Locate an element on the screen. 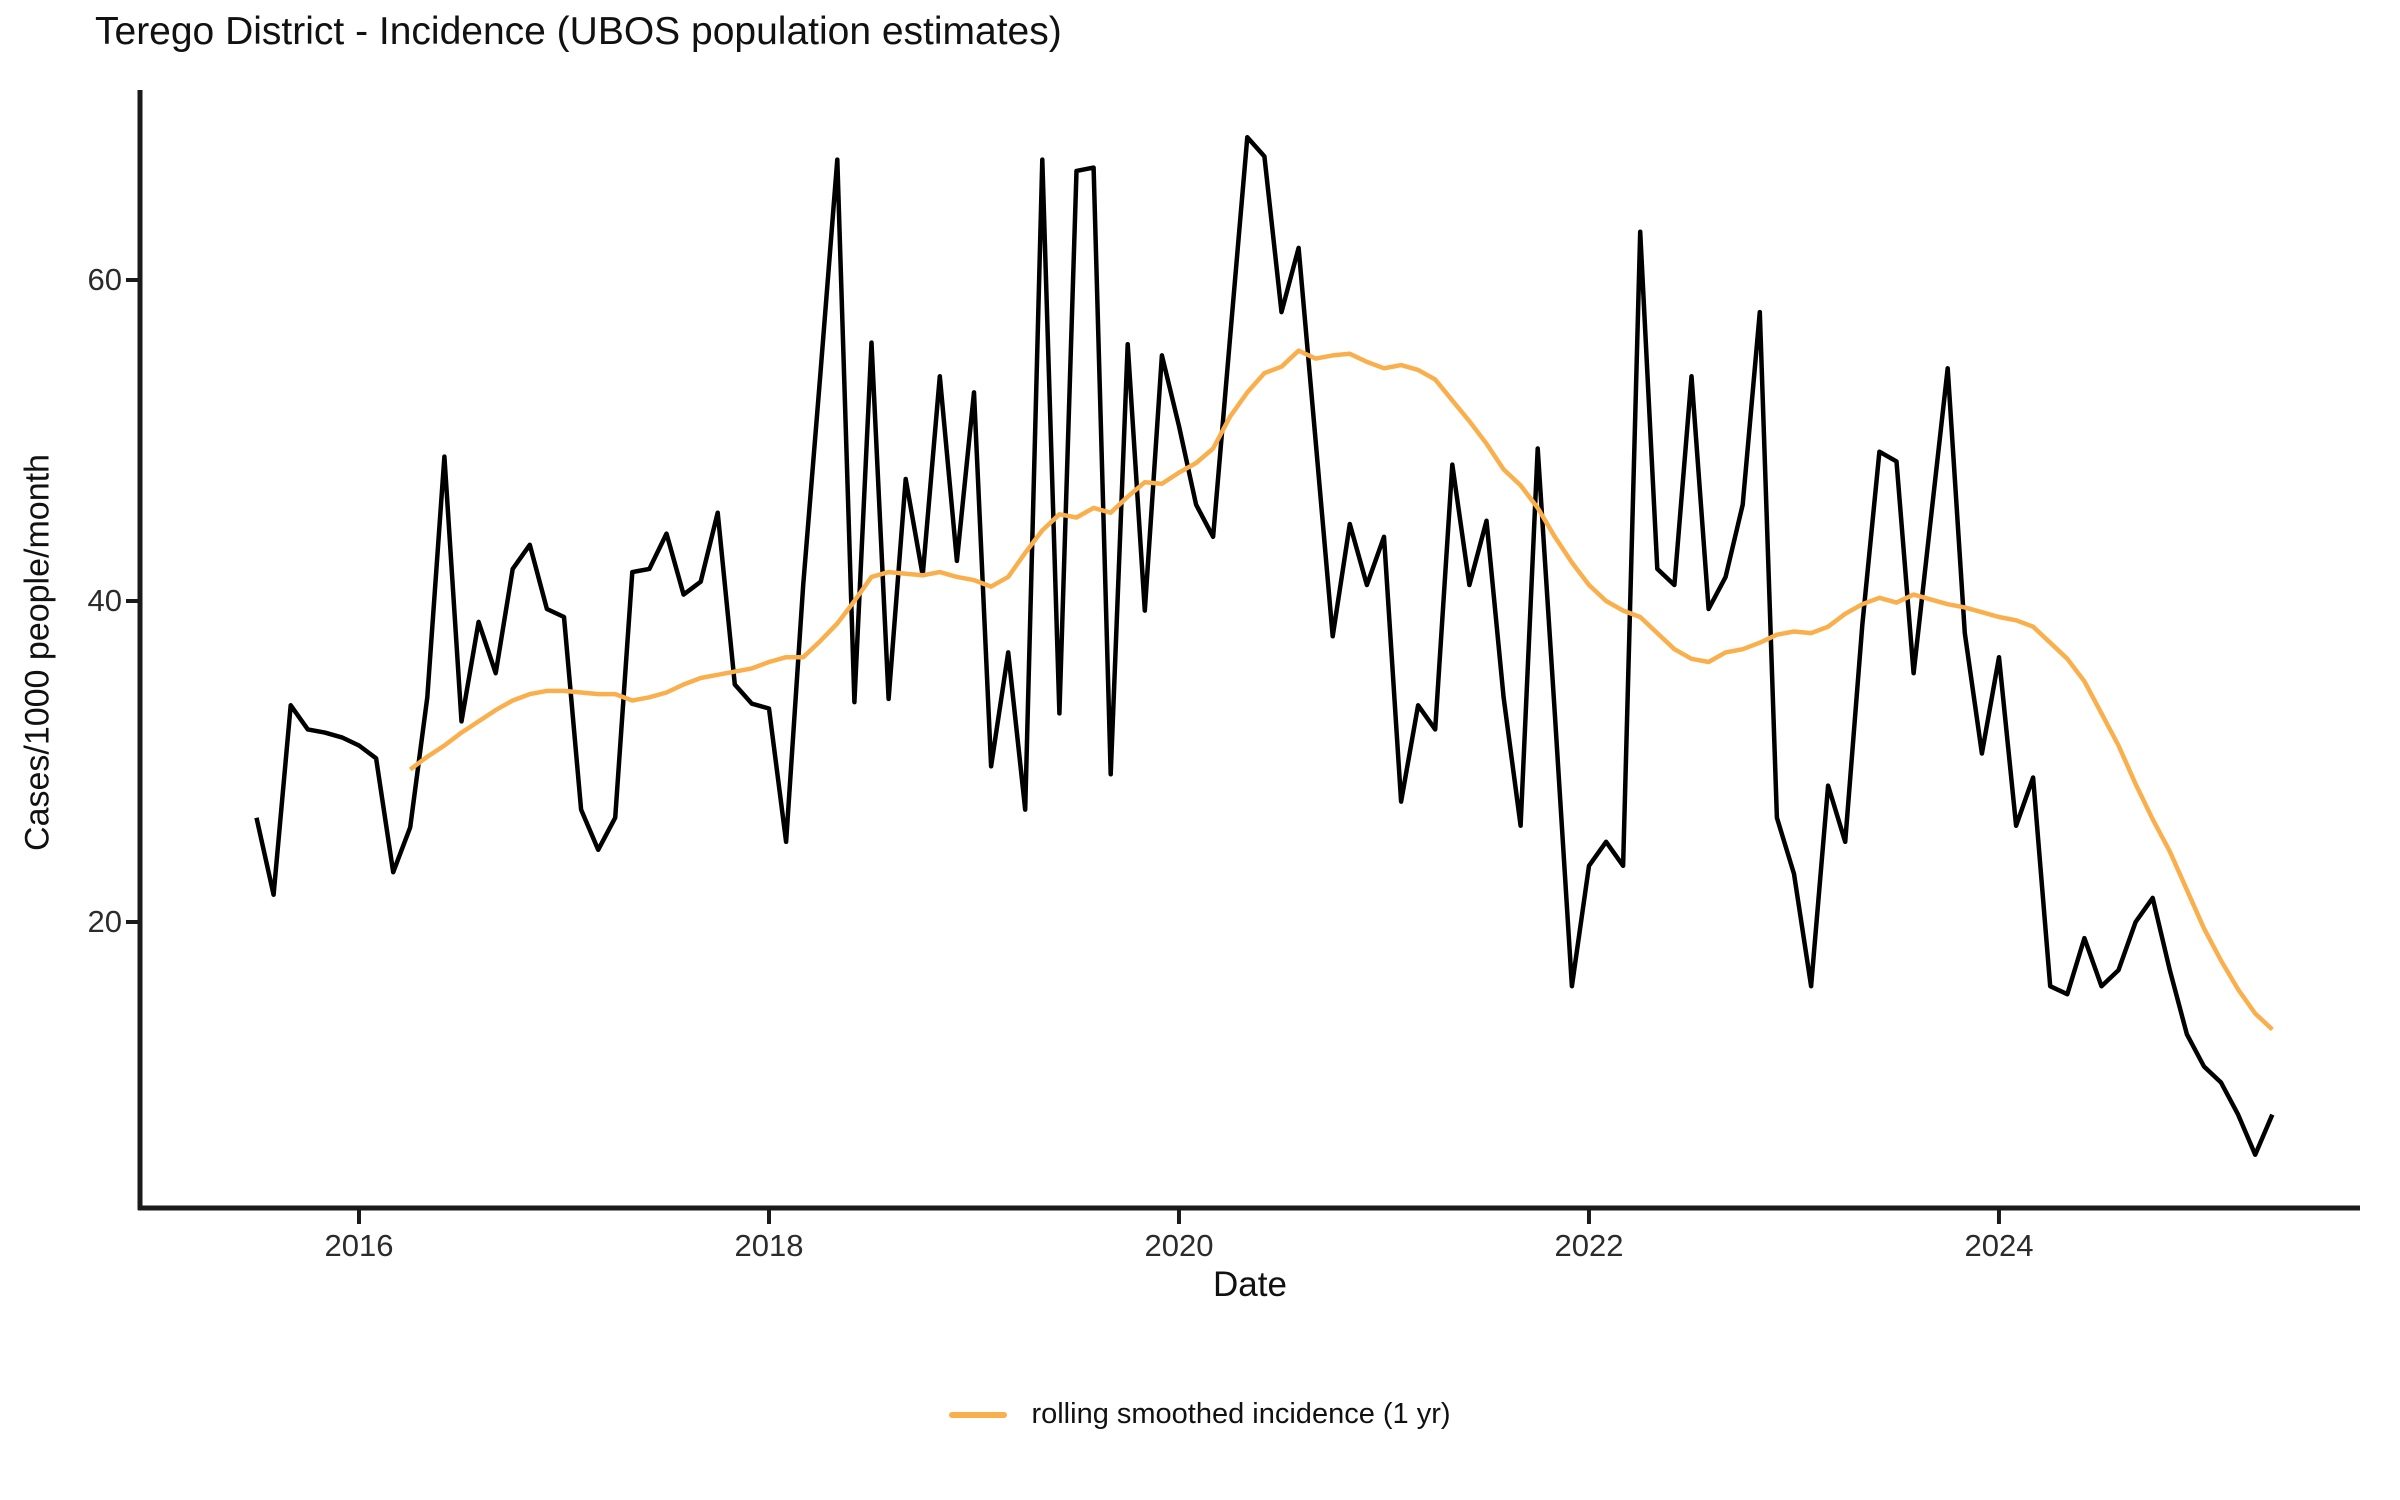 This screenshot has width=2400, height=1500. y-tick-label: 20 is located at coordinates (104, 921).